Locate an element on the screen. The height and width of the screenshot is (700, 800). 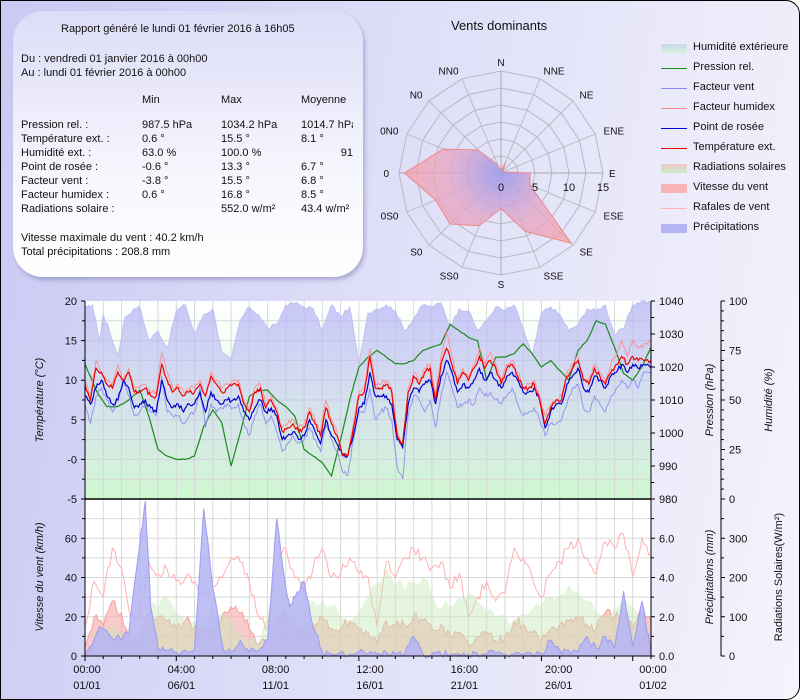
stats-row-min: 63.0 % is located at coordinates (159, 153).